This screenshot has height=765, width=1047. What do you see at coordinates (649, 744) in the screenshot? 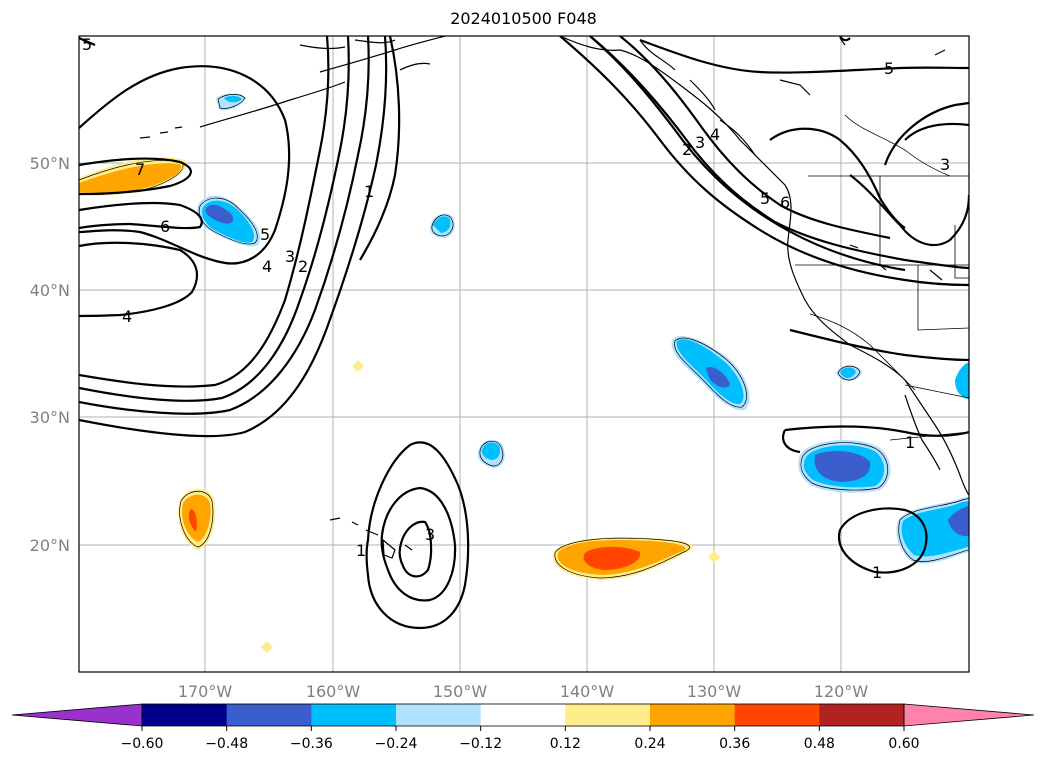
I see `colorbar-tick-label: 0.24` at bounding box center [649, 744].